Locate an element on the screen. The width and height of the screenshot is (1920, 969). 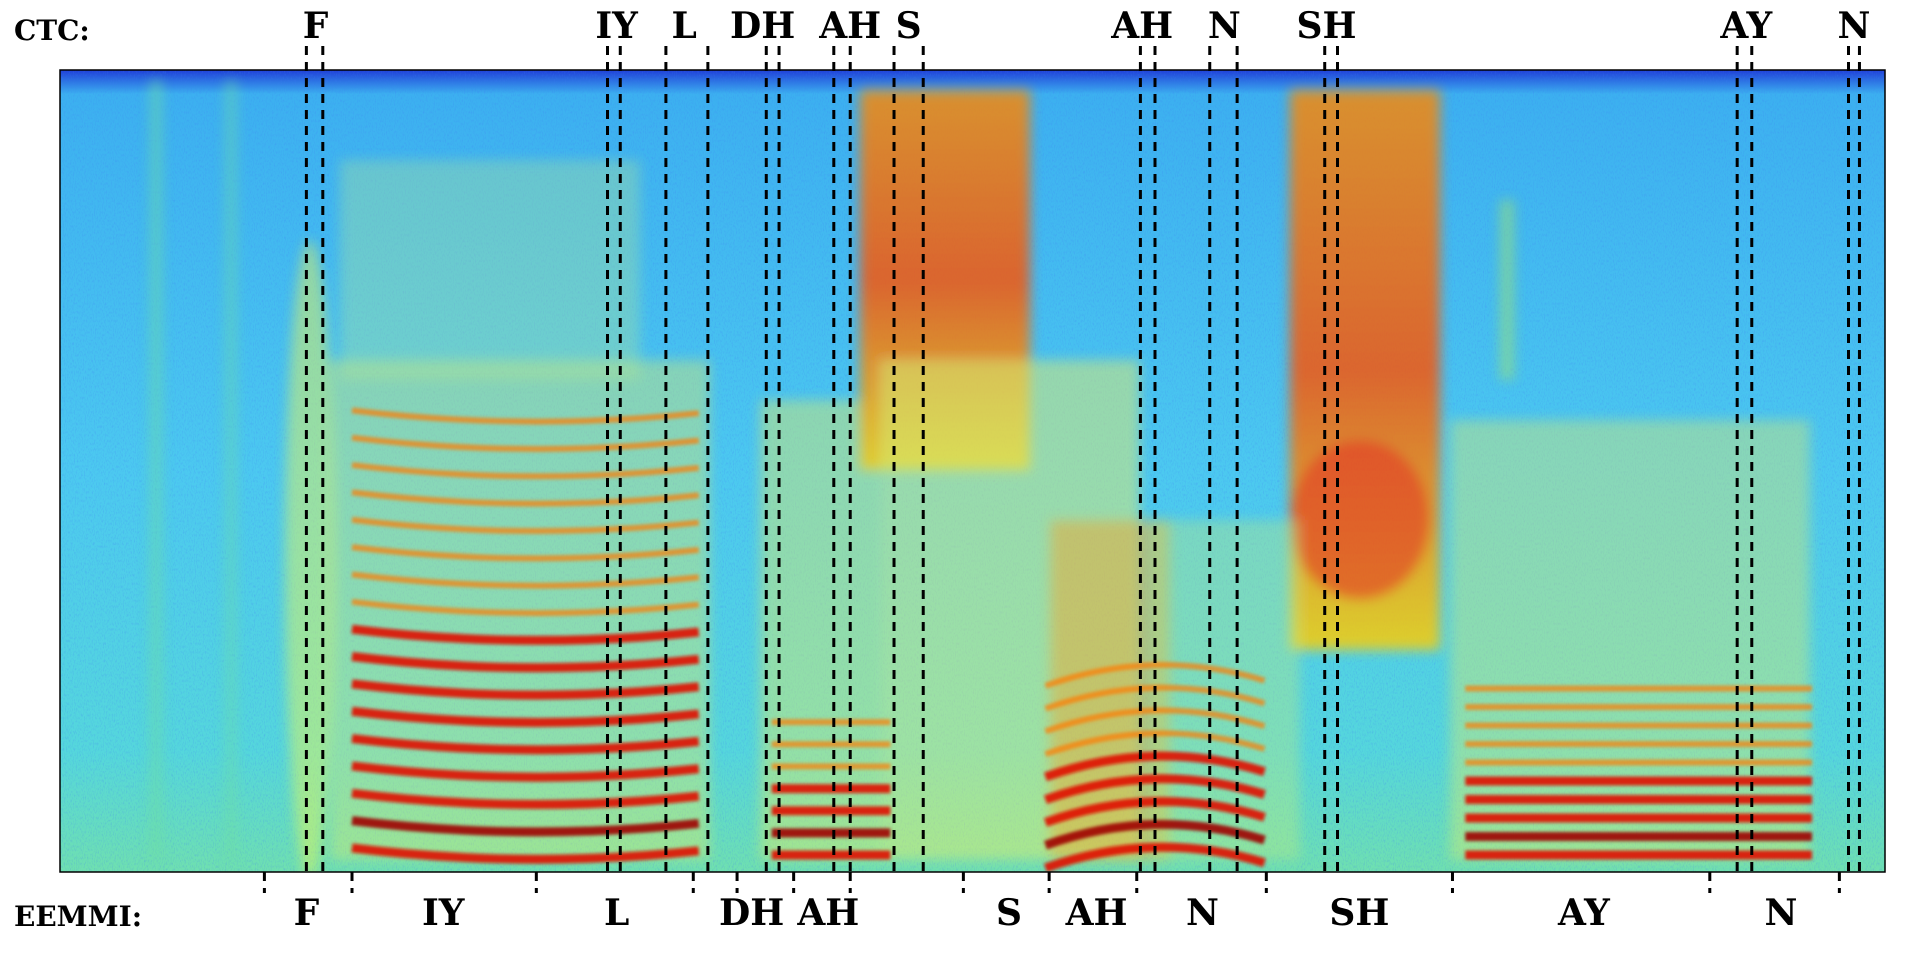
ctc-phone-label: F is located at coordinates (316, 26).